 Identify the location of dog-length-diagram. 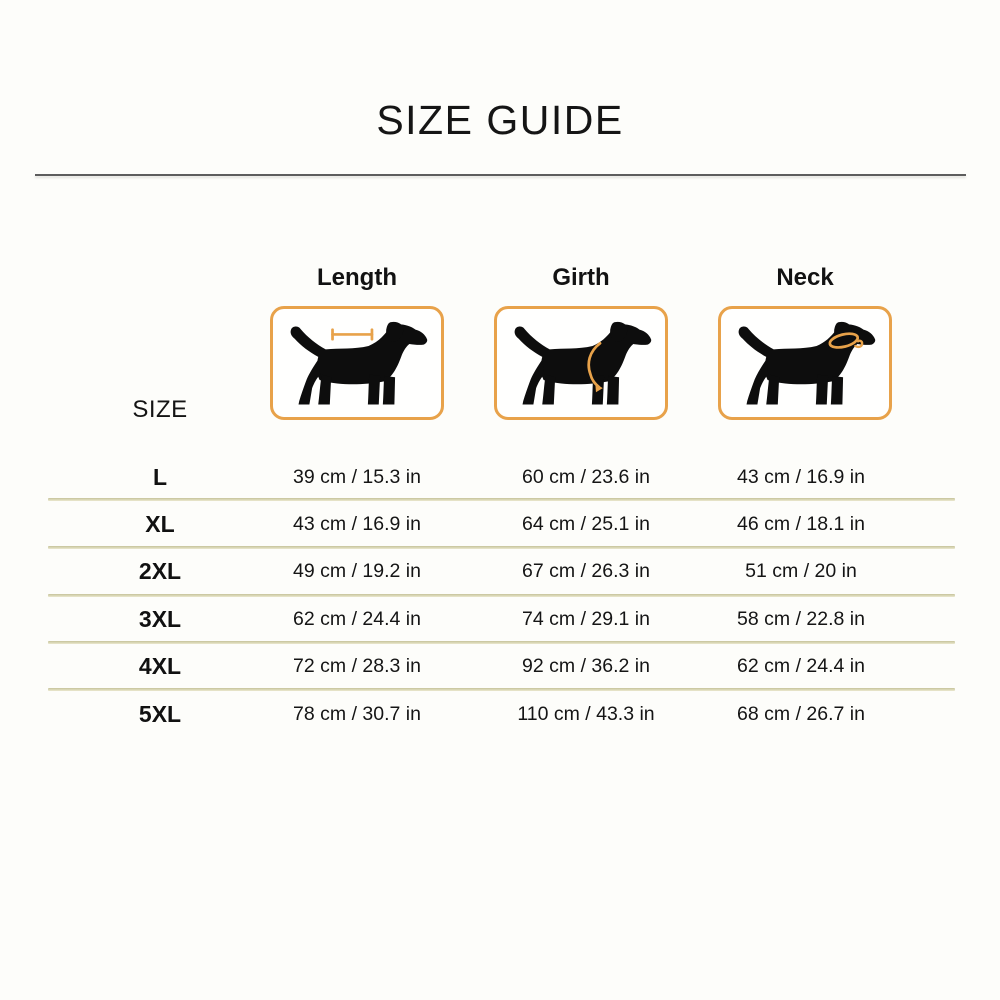
(357, 363).